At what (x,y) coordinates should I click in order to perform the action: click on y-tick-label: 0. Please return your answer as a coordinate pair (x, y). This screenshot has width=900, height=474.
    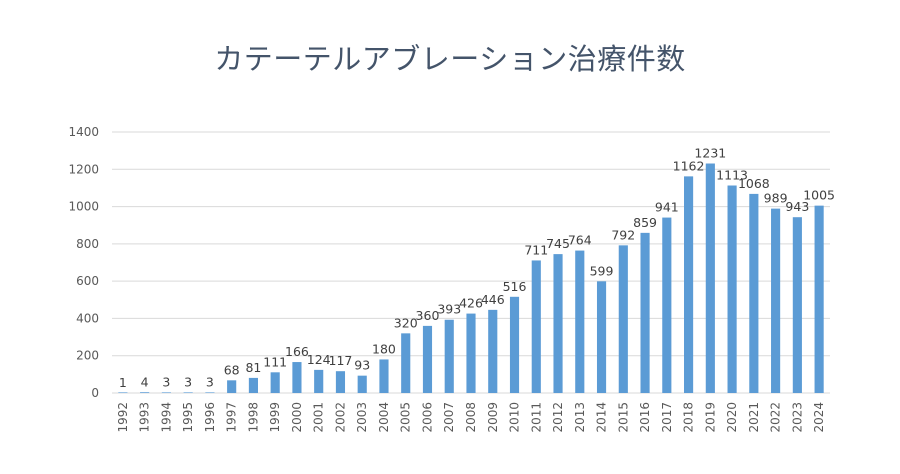
    Looking at the image, I should click on (95, 393).